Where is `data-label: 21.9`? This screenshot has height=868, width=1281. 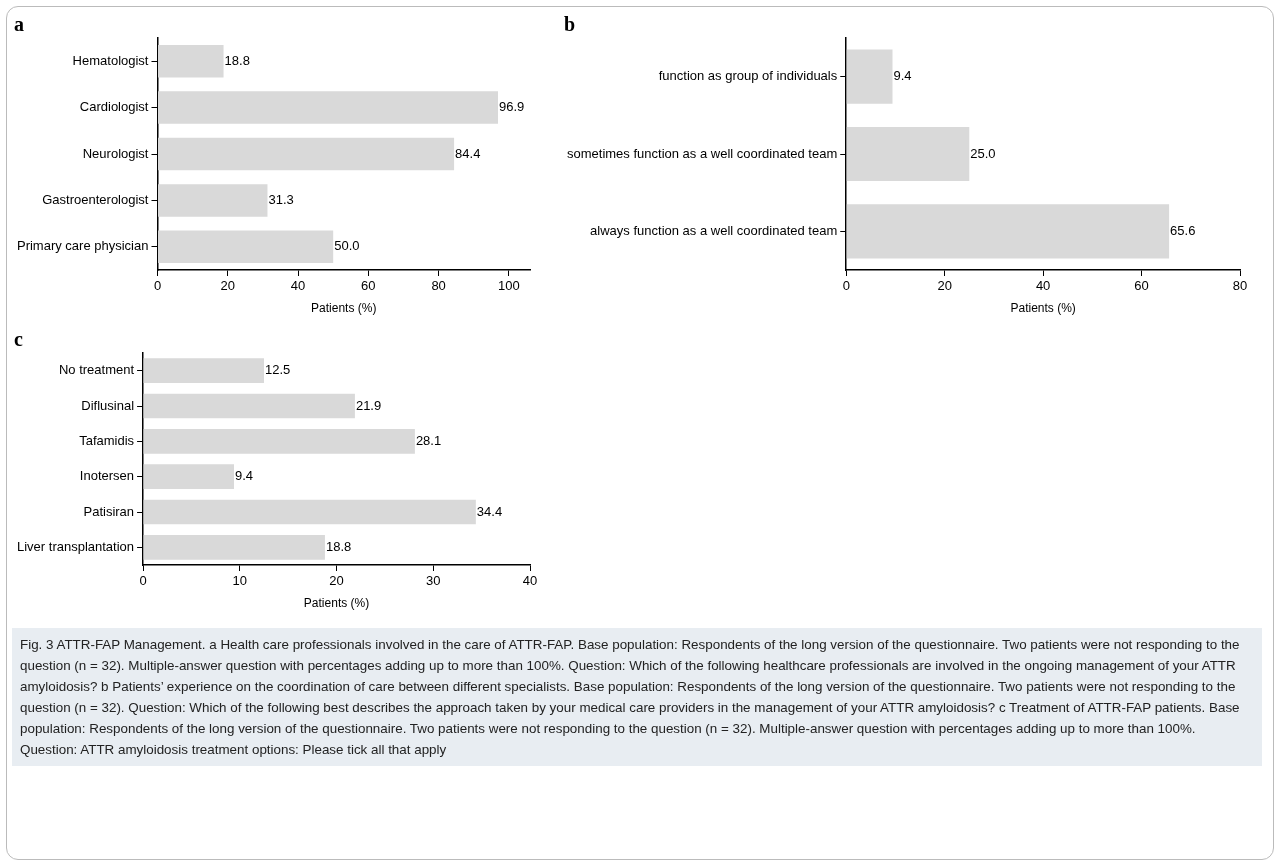 data-label: 21.9 is located at coordinates (368, 405).